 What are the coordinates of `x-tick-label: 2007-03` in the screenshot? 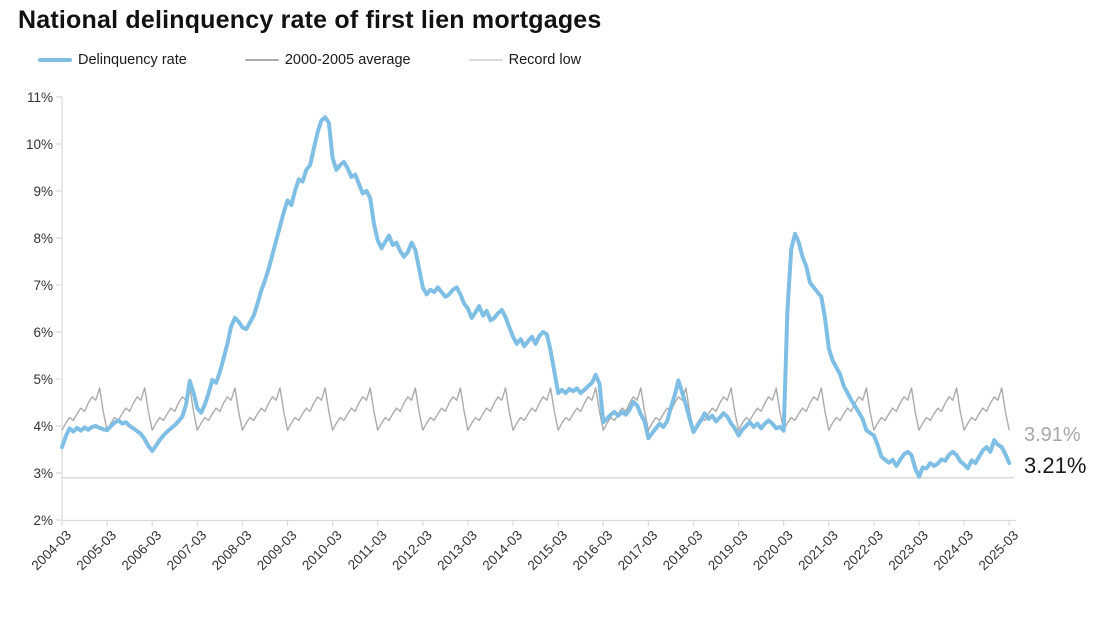 It's located at (187, 551).